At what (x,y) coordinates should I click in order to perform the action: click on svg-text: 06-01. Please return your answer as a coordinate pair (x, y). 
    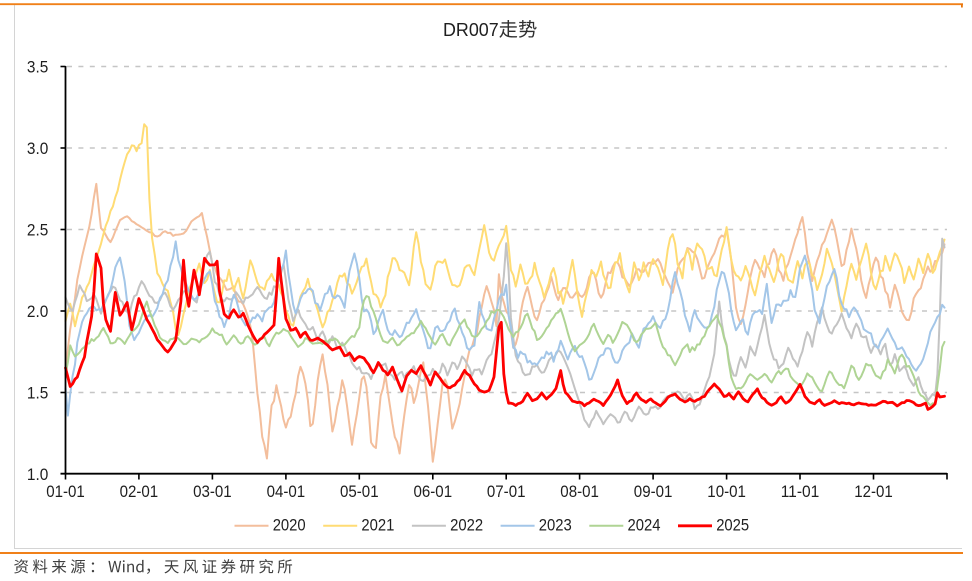
    Looking at the image, I should click on (433, 491).